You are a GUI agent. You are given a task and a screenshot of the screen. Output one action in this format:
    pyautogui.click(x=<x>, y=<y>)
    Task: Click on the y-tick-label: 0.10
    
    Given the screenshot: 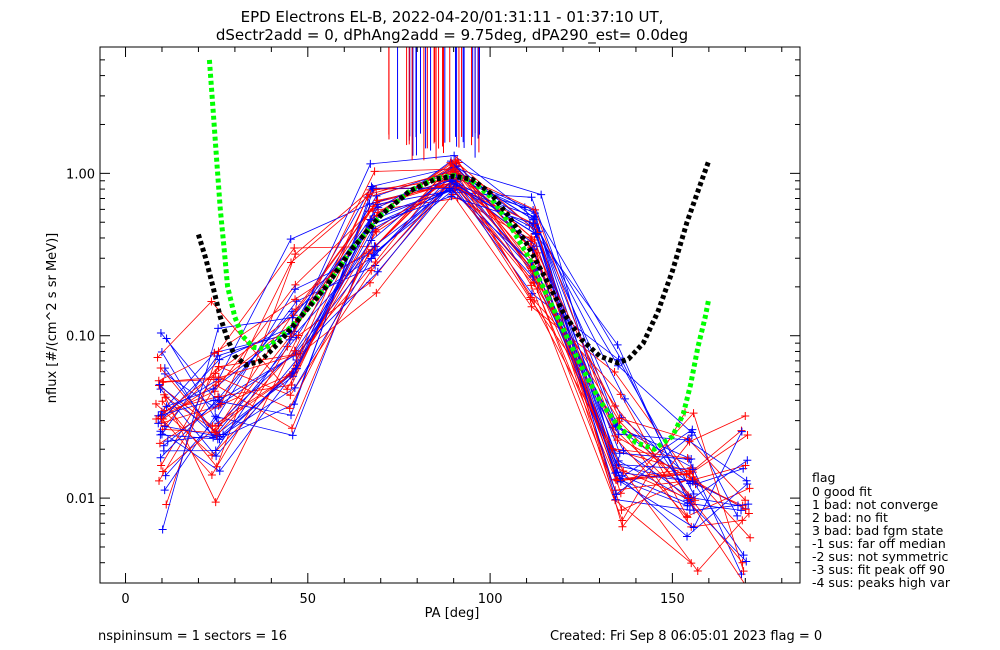 What is the action you would take?
    pyautogui.click(x=80, y=337)
    